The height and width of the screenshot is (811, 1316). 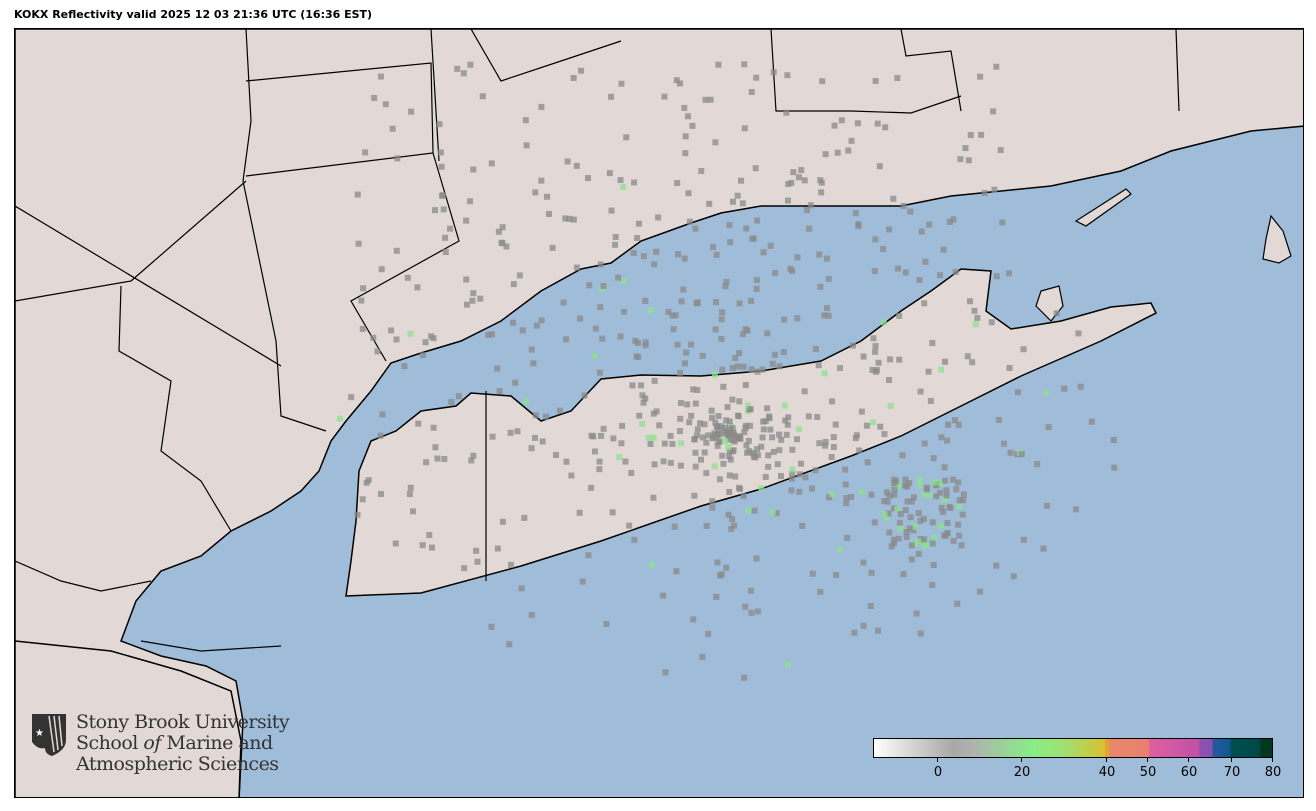 I want to click on fishers-island, so click(x=1103, y=207).